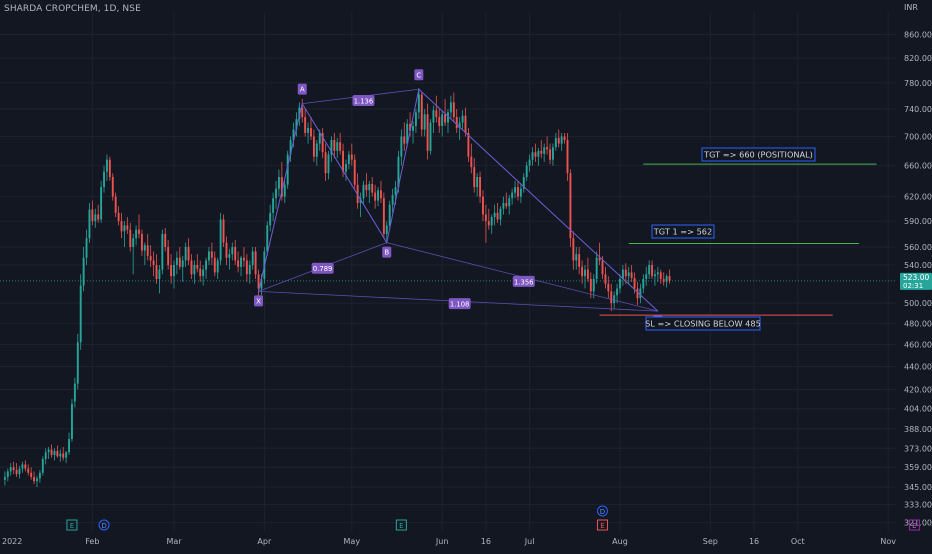 This screenshot has height=554, width=932. Describe the element at coordinates (918, 83) in the screenshot. I see `y-tick-label: 780.00` at that location.